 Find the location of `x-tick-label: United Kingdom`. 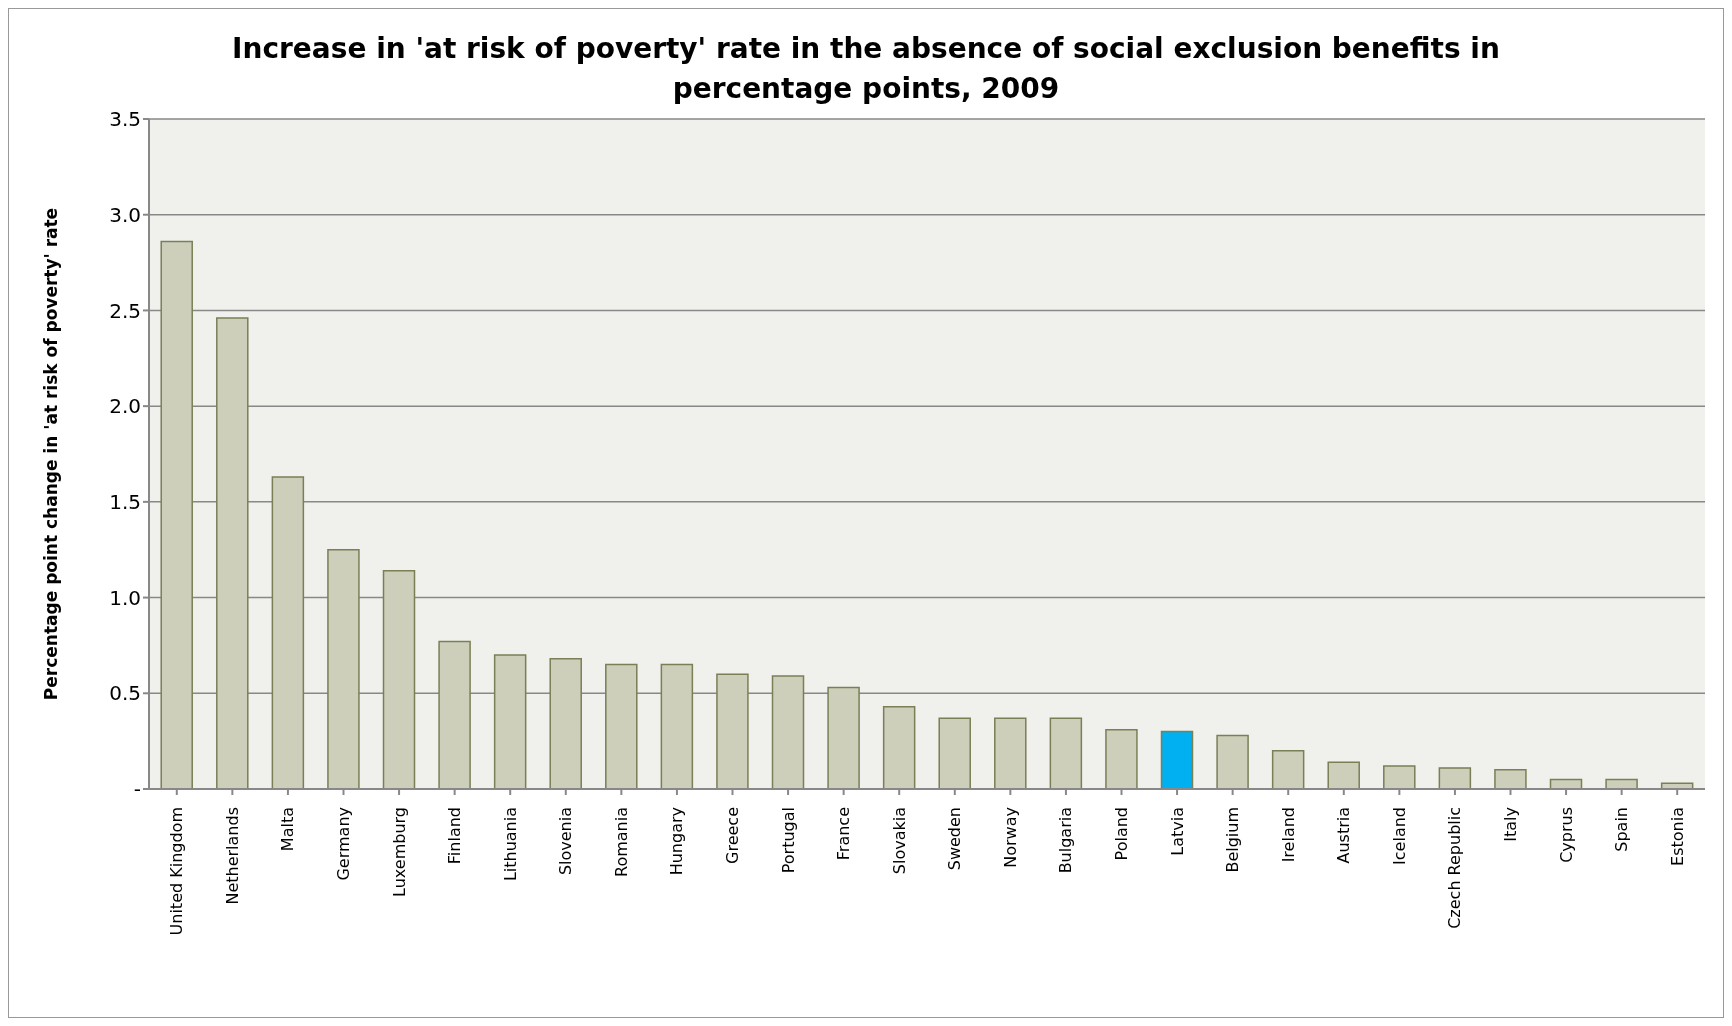

x-tick-label: United Kingdom is located at coordinates (177, 871).